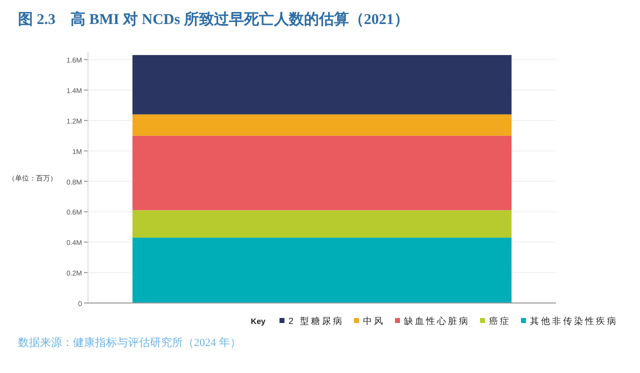 The image size is (640, 373). What do you see at coordinates (129, 342) in the screenshot?
I see `source-note: 数据来源：健康指标与评估研究所（2024 年）` at bounding box center [129, 342].